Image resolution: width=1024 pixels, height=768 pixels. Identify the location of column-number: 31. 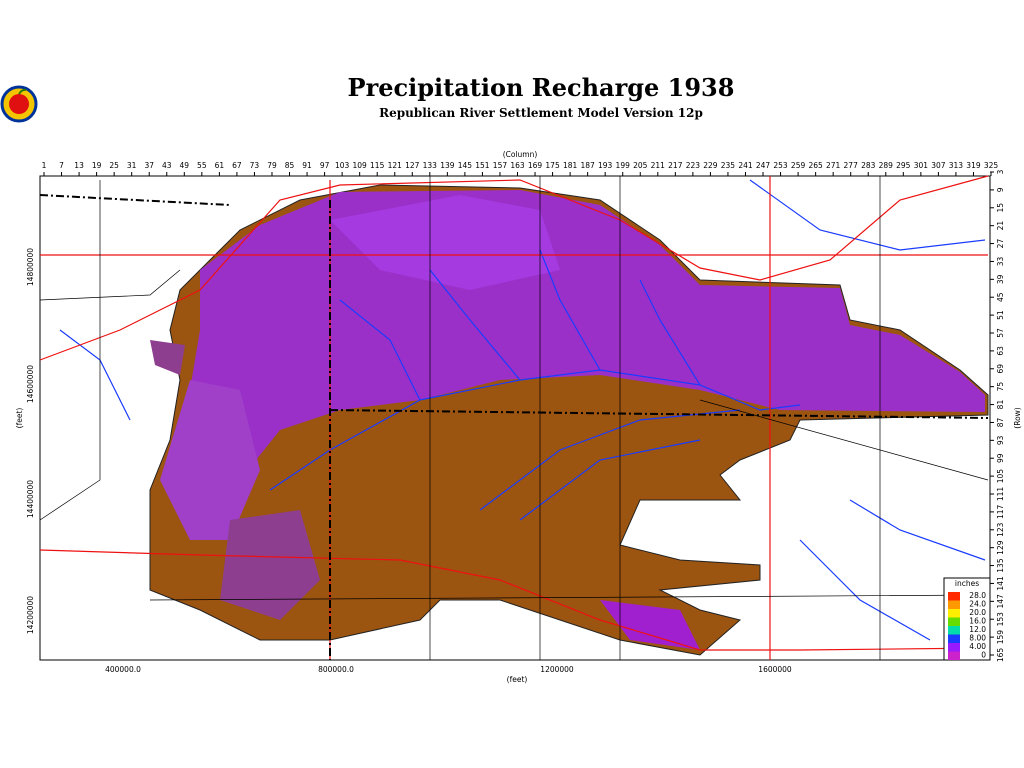
(132, 165).